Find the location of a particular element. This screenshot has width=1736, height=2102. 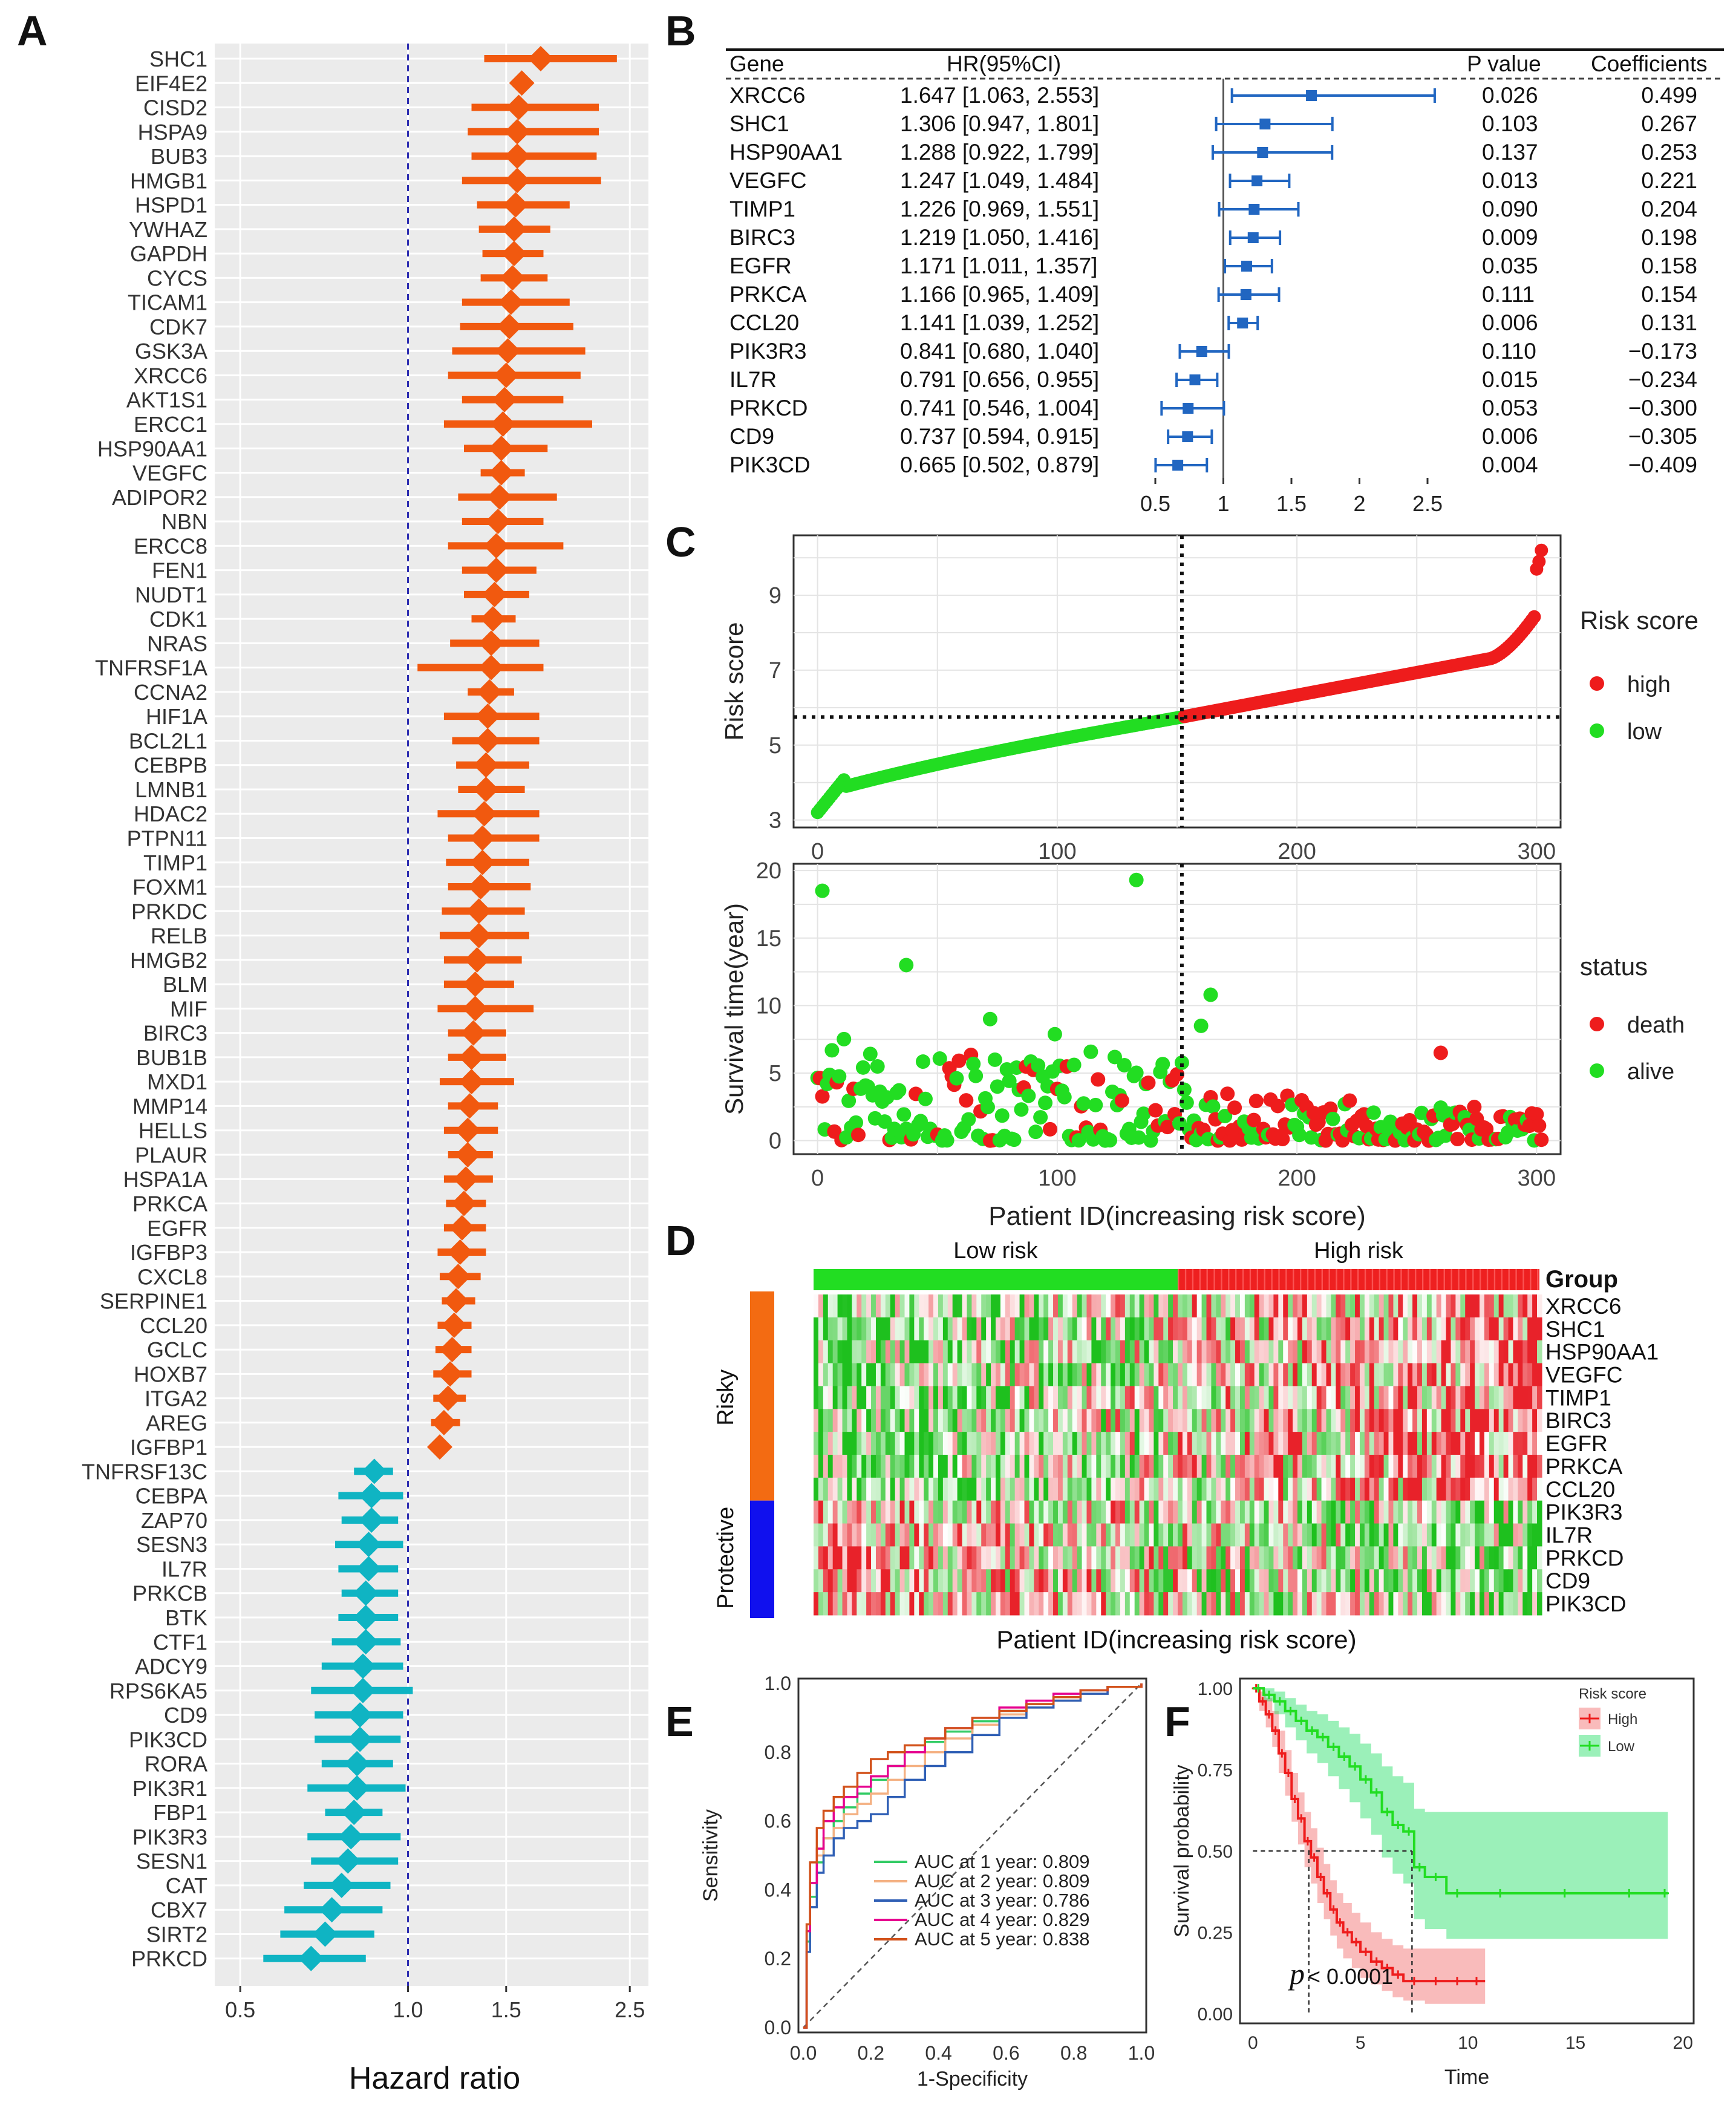

y-axis-label: Risk score is located at coordinates (734, 681).